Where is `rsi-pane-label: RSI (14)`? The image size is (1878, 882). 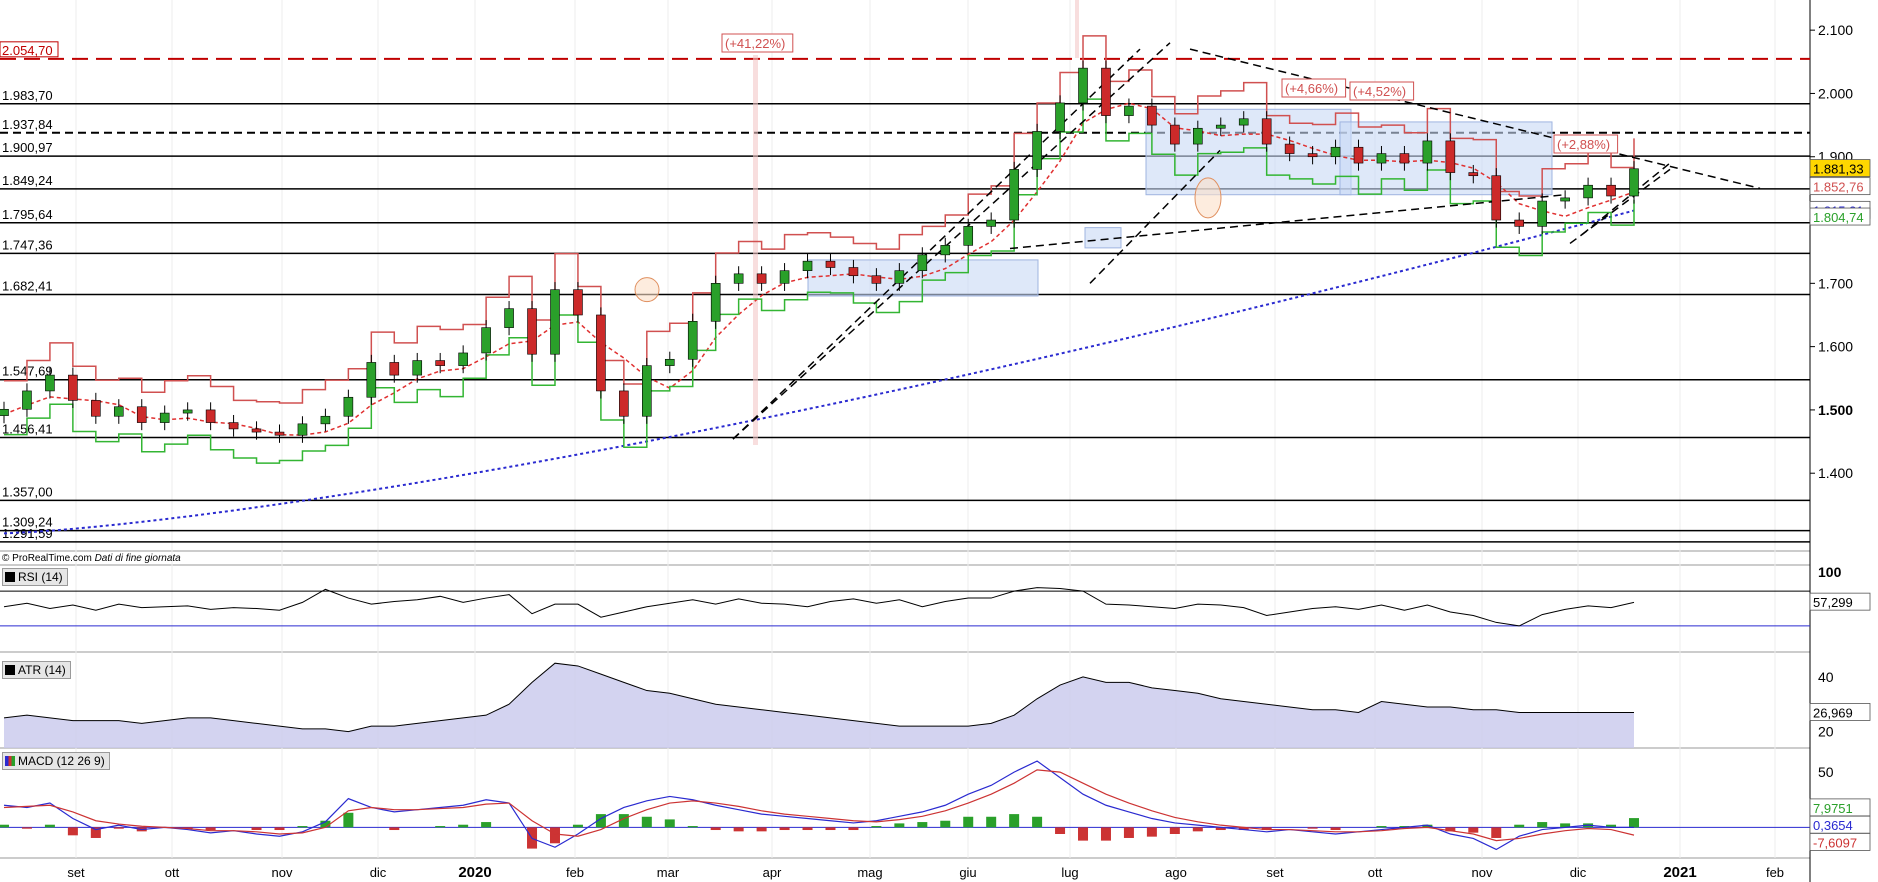
rsi-pane-label: RSI (14) is located at coordinates (35, 577).